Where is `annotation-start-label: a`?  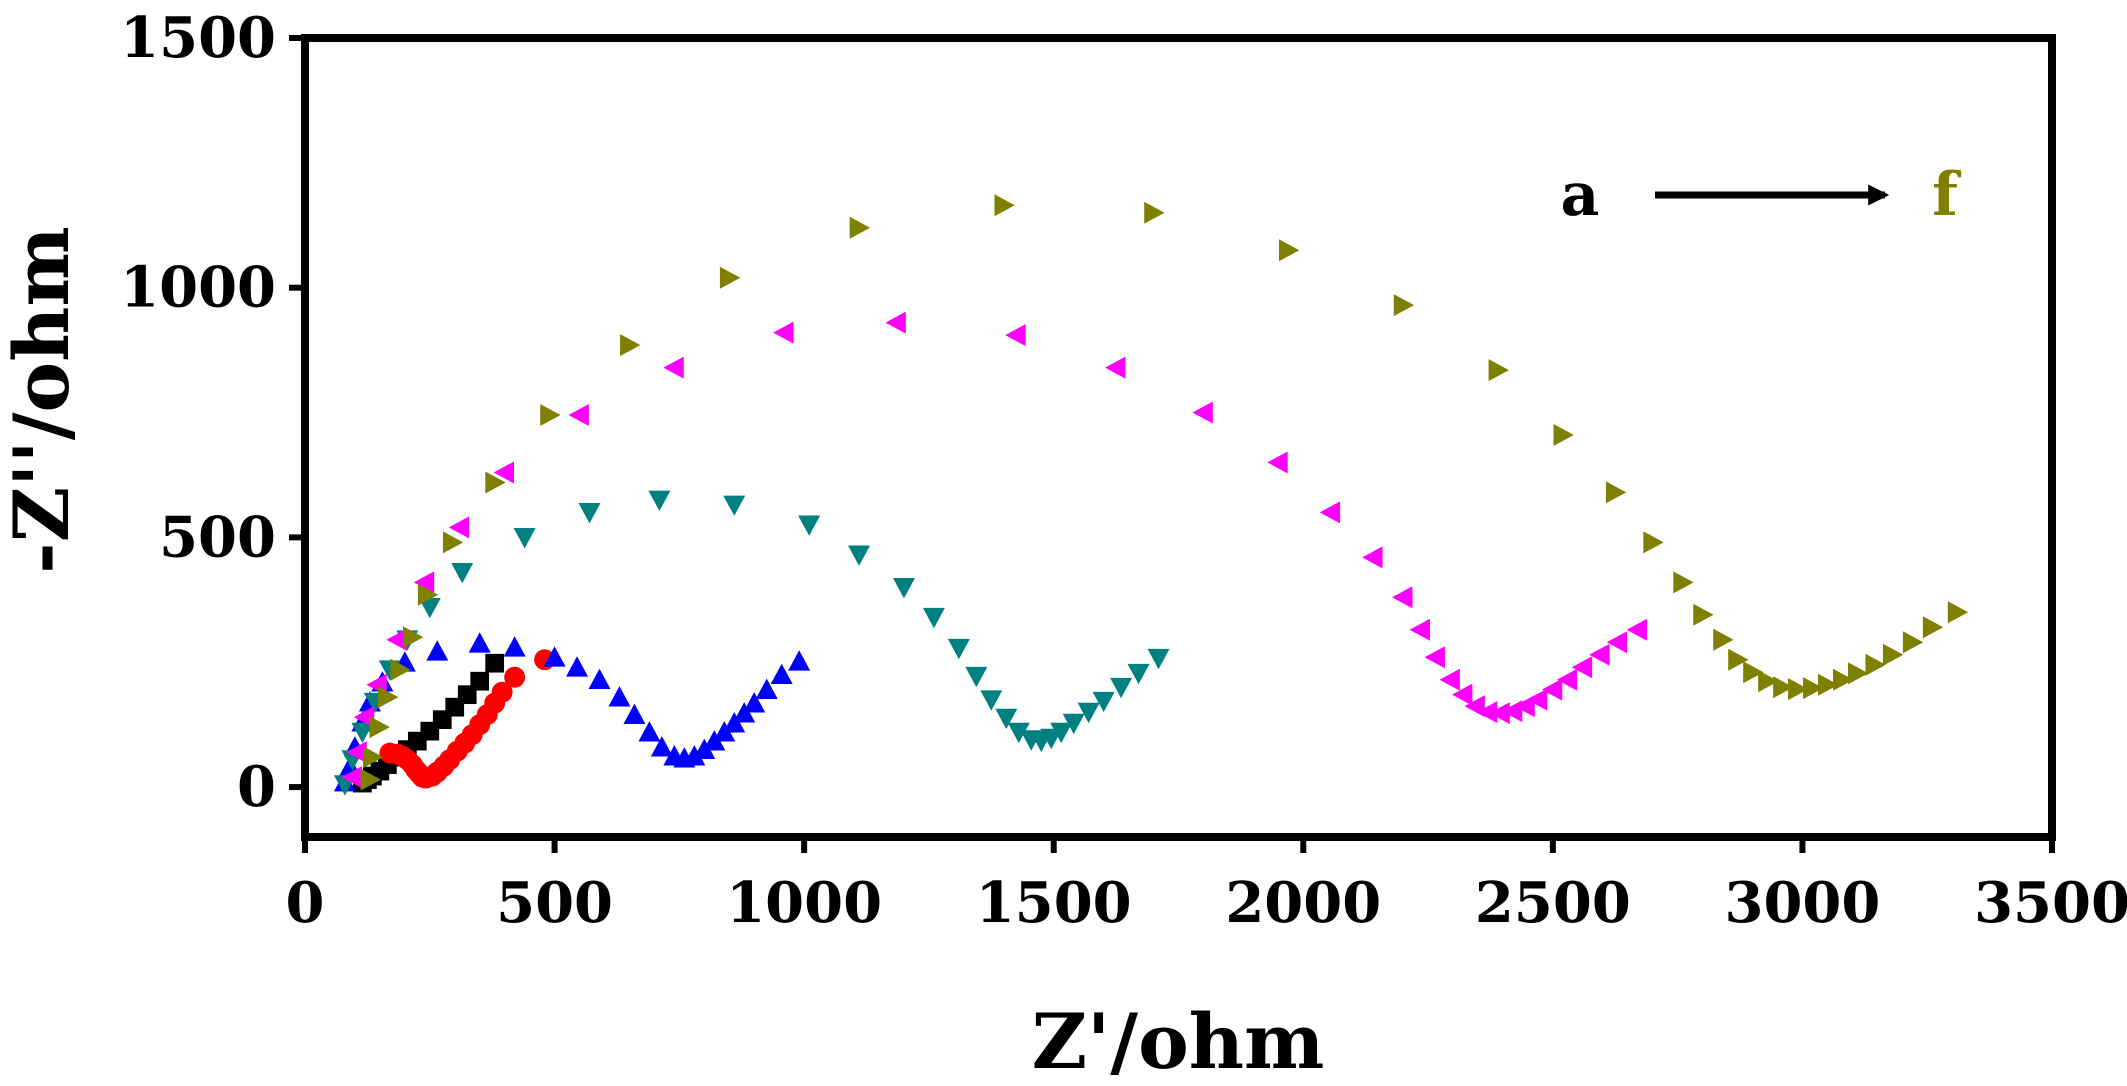 annotation-start-label: a is located at coordinates (1580, 195).